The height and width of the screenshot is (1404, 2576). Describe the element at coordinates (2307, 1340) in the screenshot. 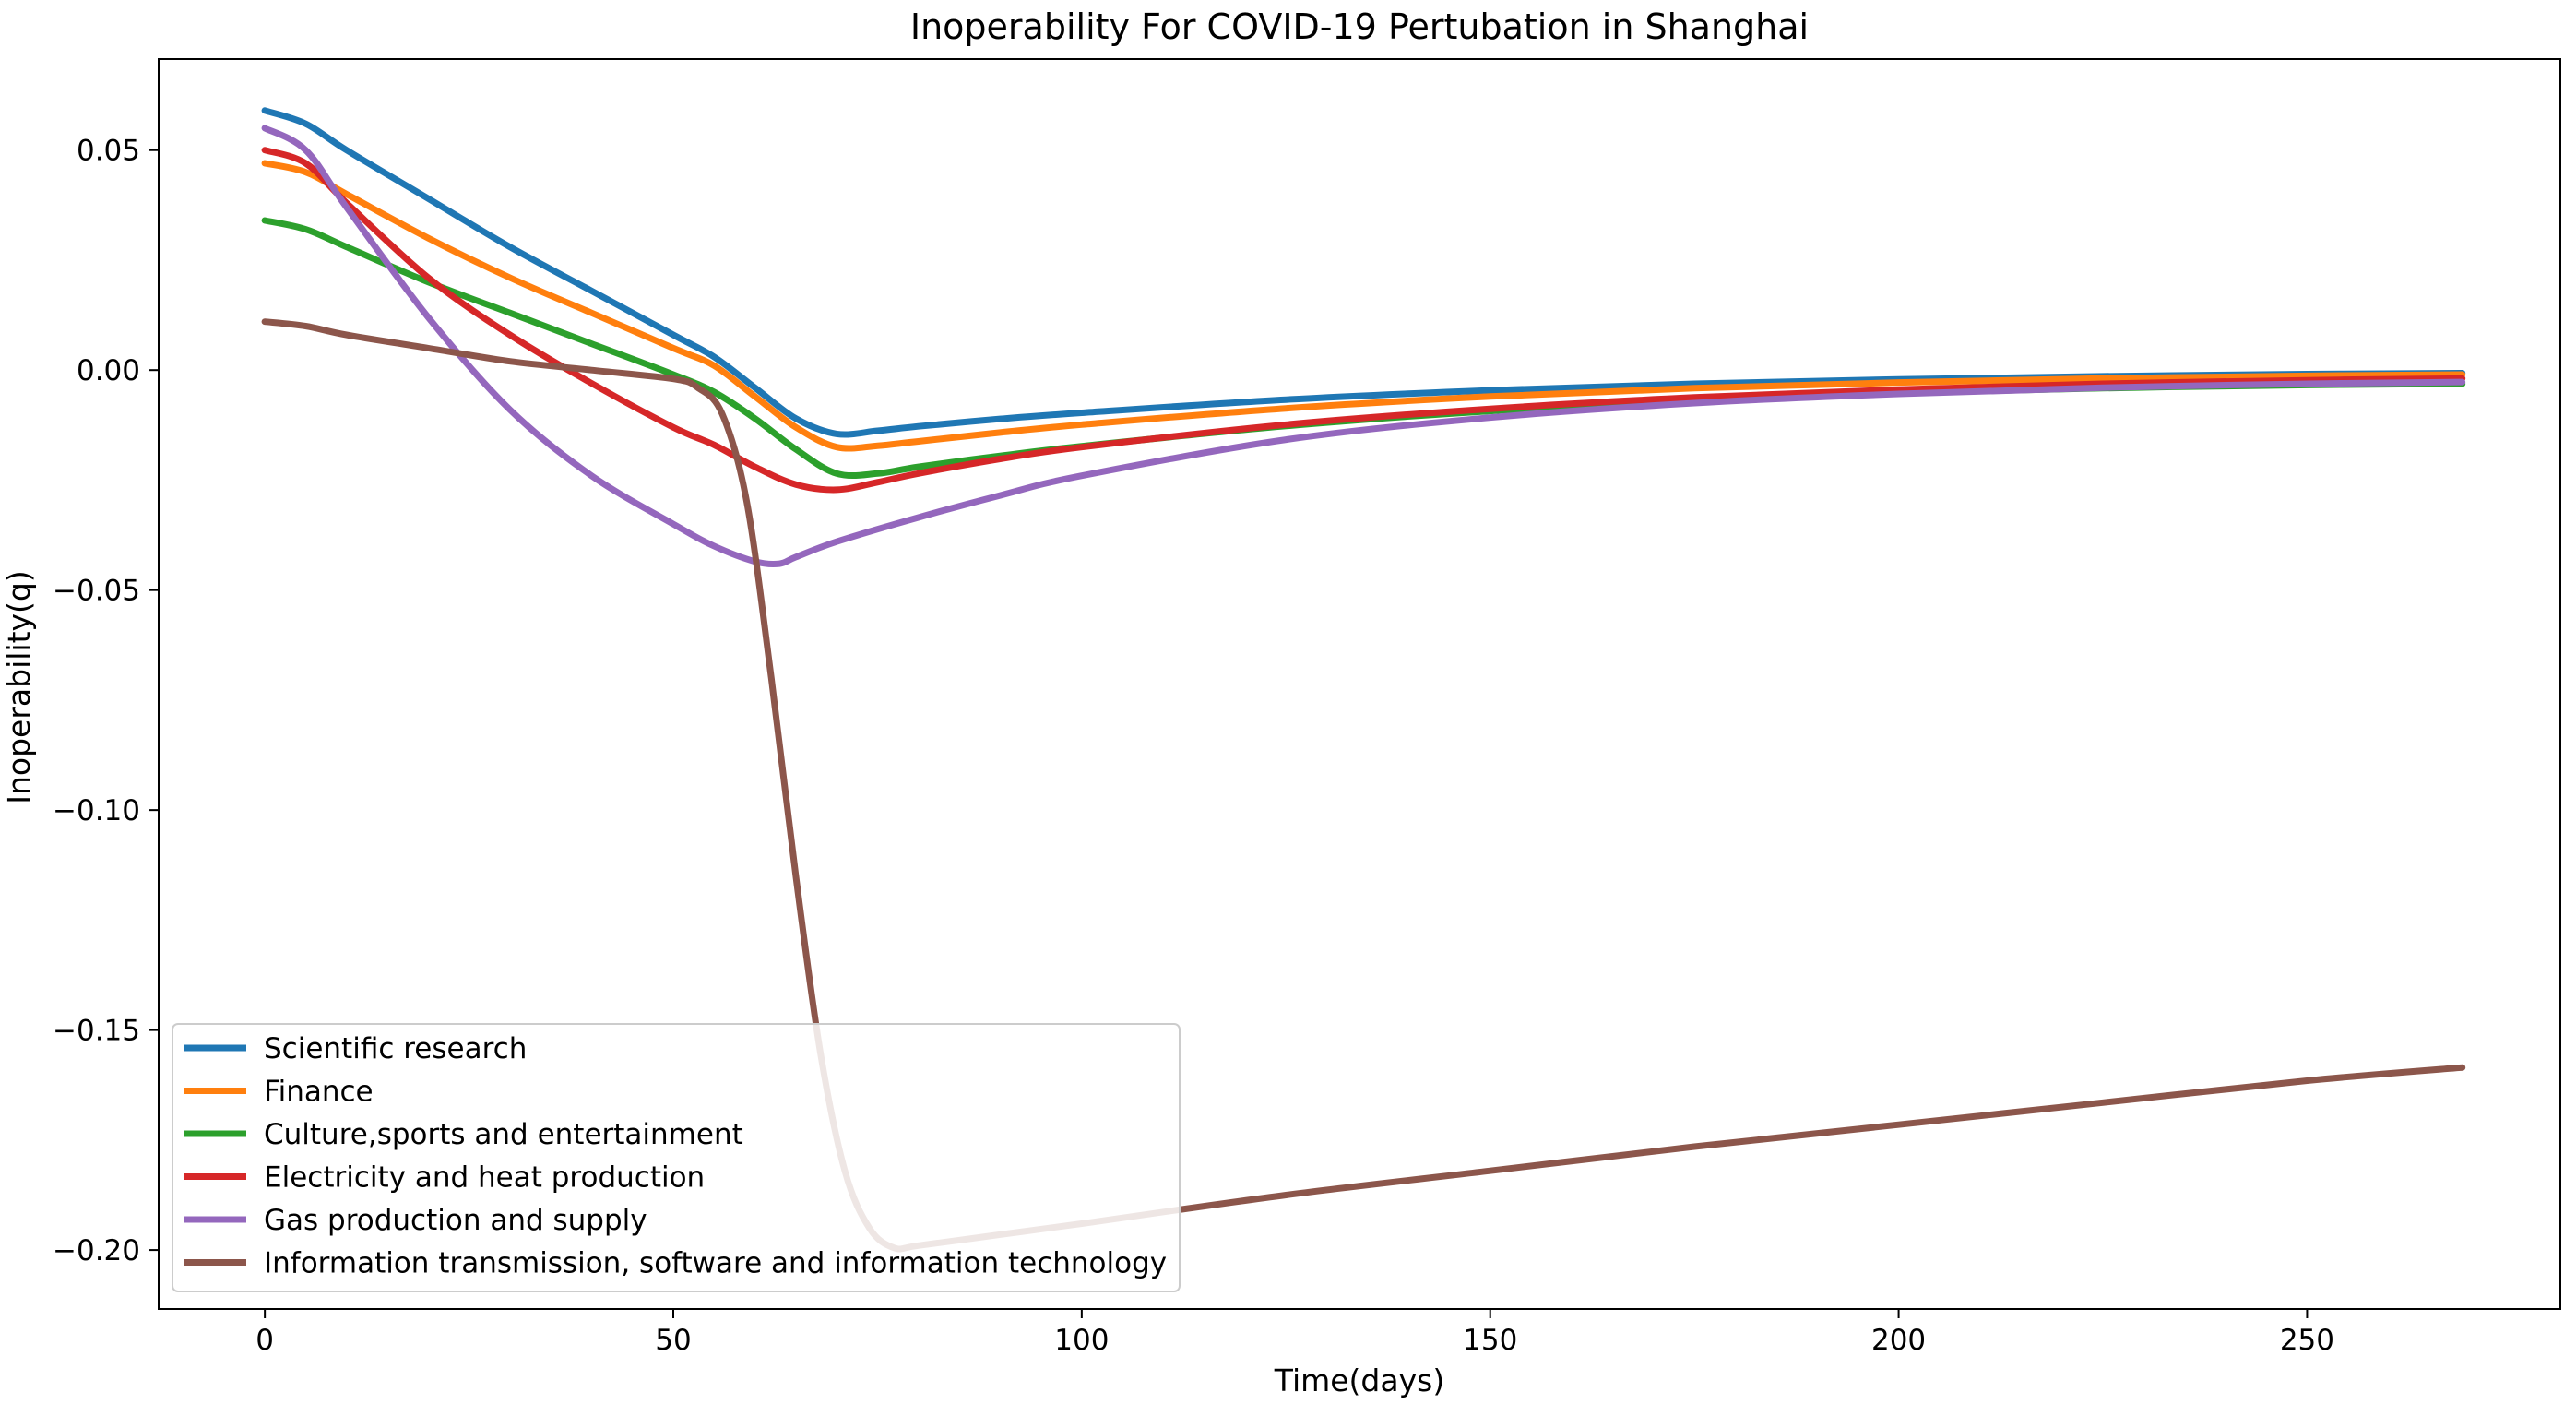

I see `x-tick-label: 250` at that location.